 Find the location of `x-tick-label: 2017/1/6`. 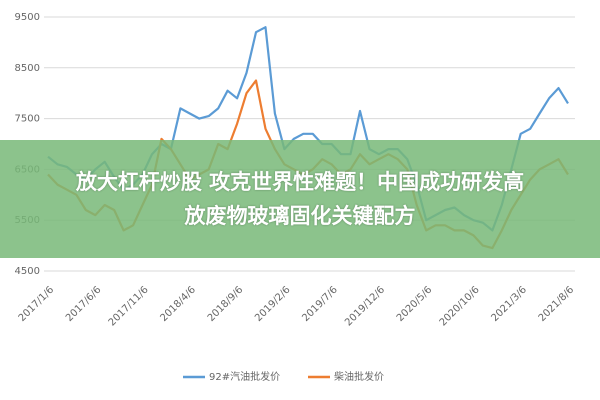

x-tick-label: 2017/1/6 is located at coordinates (37, 304).